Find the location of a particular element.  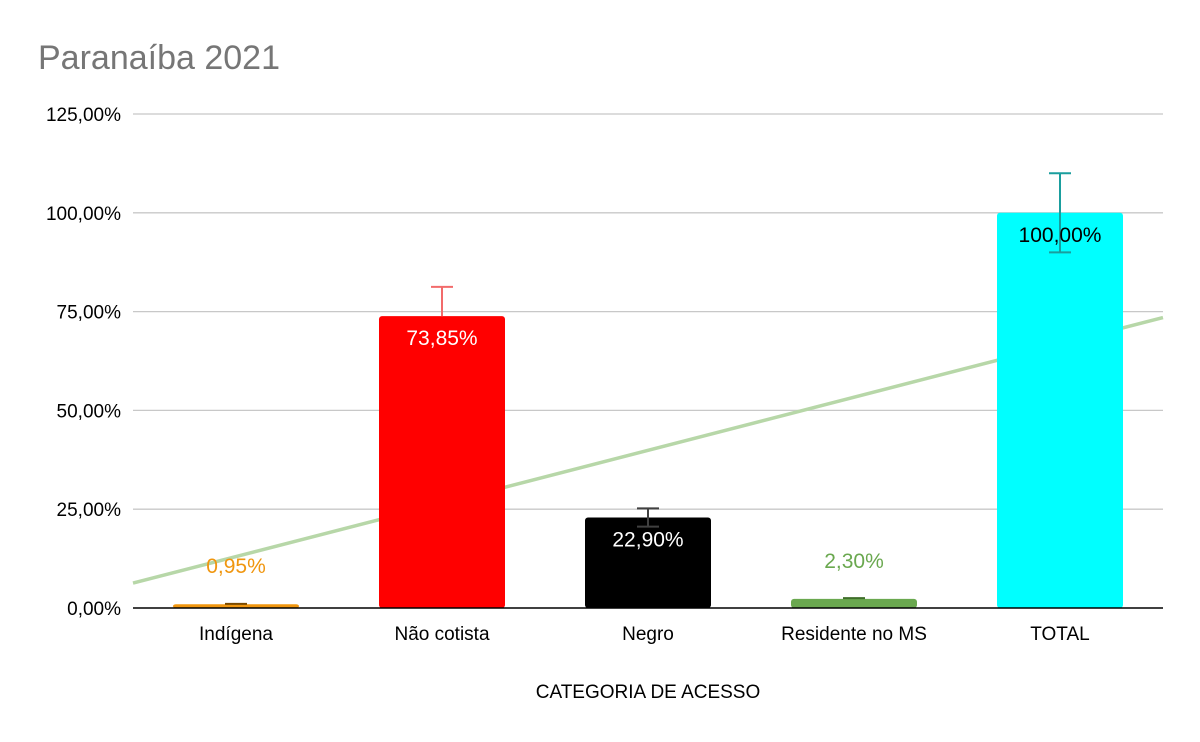

data-label: 2,30% is located at coordinates (854, 561).